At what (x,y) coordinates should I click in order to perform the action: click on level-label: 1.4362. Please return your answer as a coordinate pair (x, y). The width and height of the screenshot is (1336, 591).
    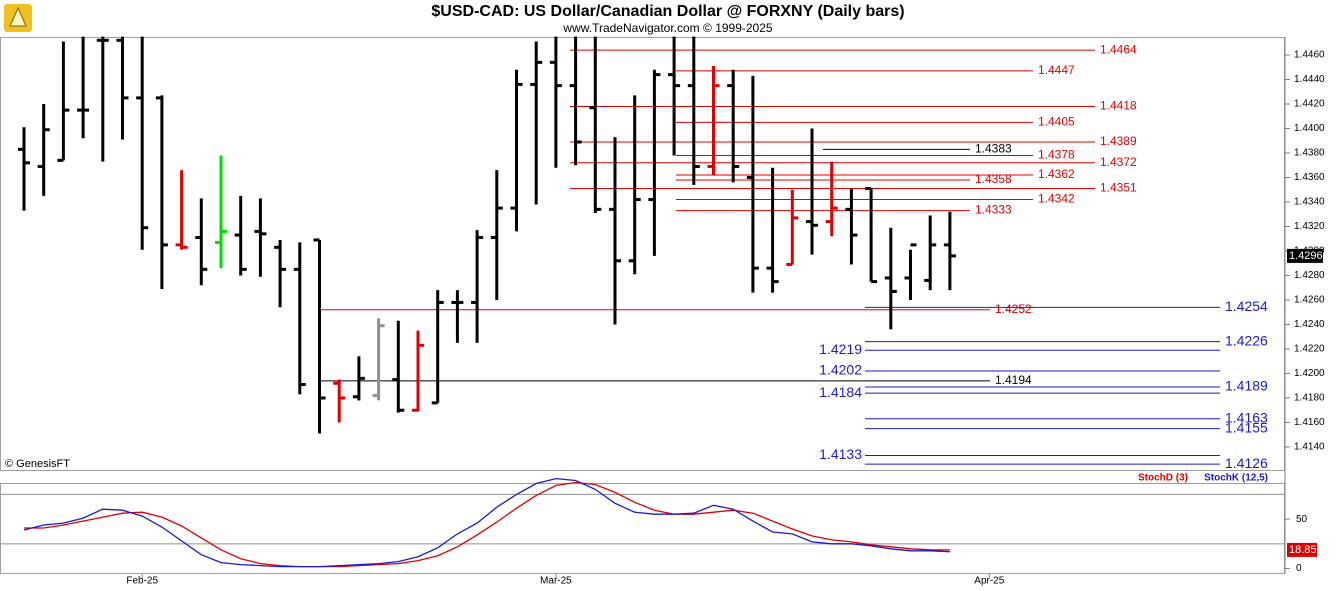
    Looking at the image, I should click on (1056, 174).